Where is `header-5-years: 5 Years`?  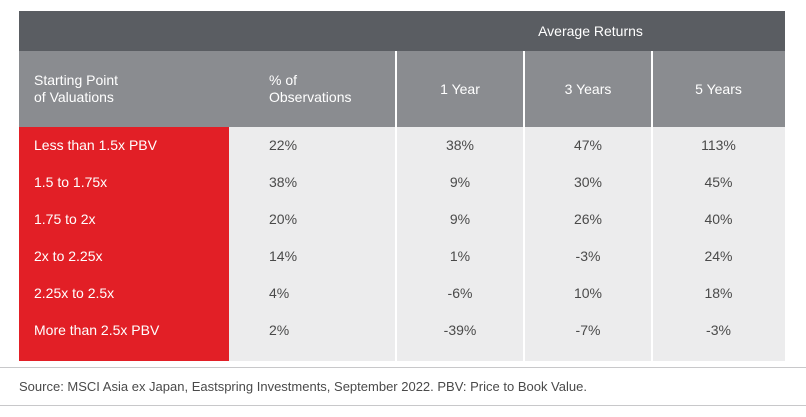
header-5-years: 5 Years is located at coordinates (718, 88).